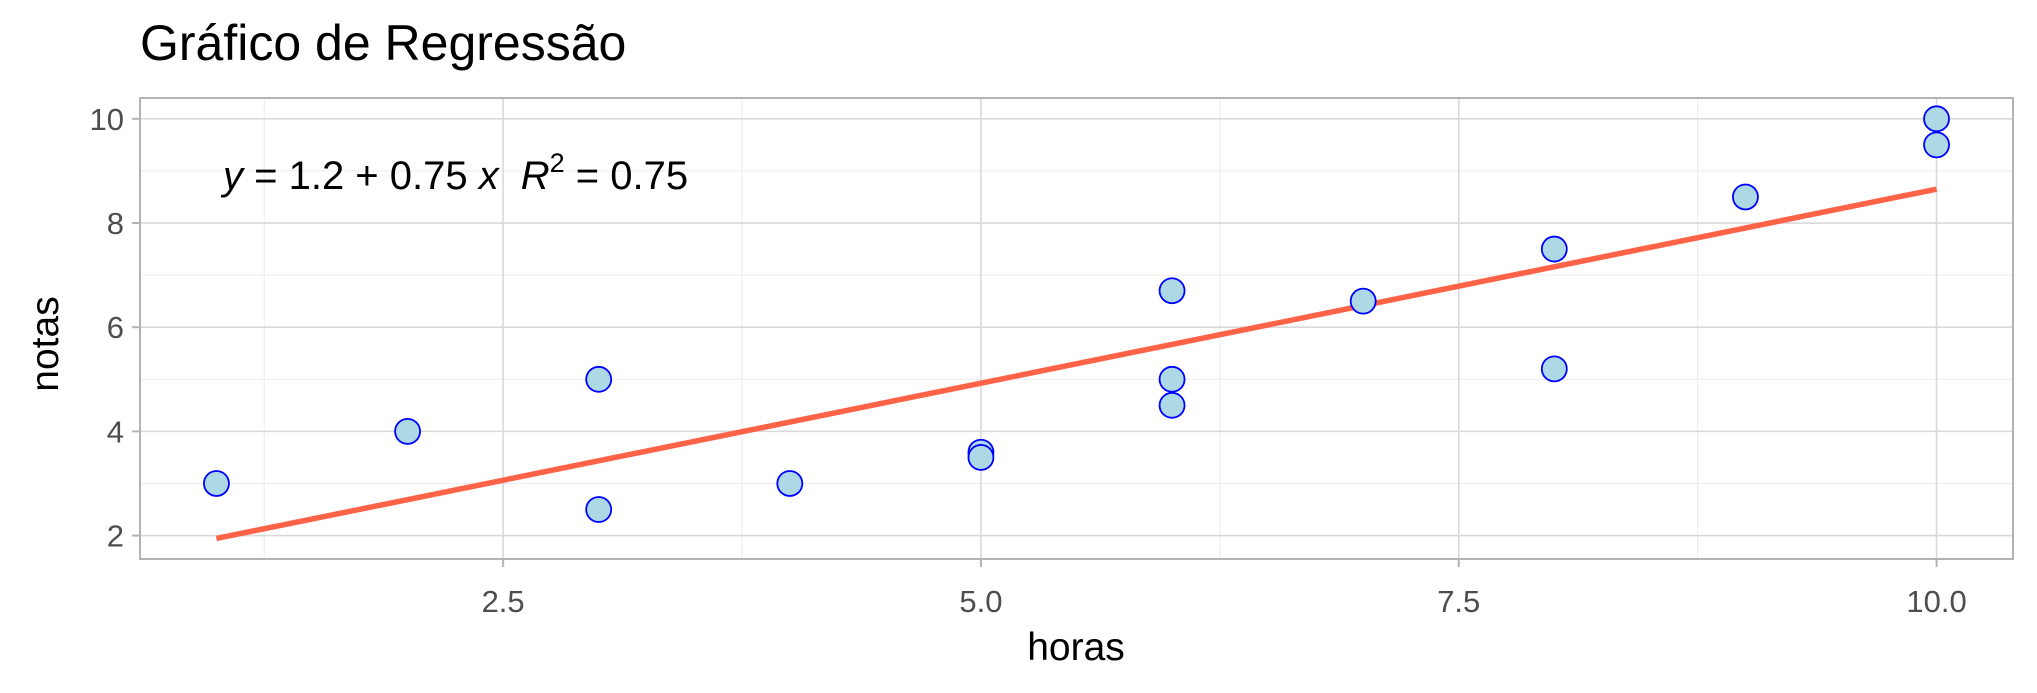  I want to click on chart-title: Gráfico de Regressão, so click(383, 43).